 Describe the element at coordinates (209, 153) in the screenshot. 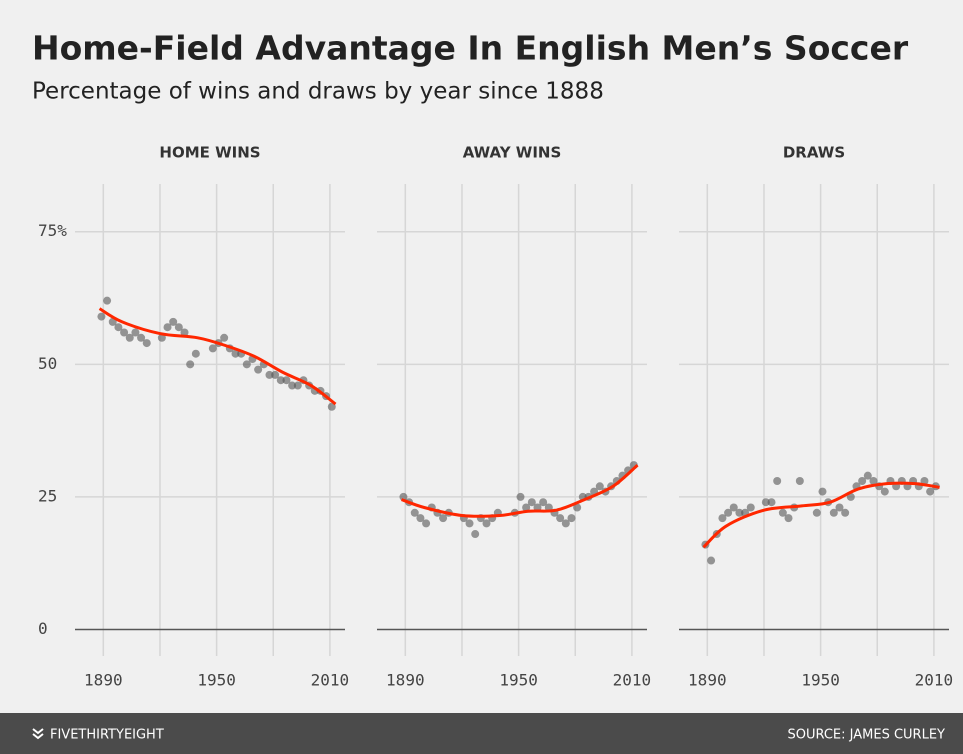

I see `panel-title: HOME WINS` at that location.